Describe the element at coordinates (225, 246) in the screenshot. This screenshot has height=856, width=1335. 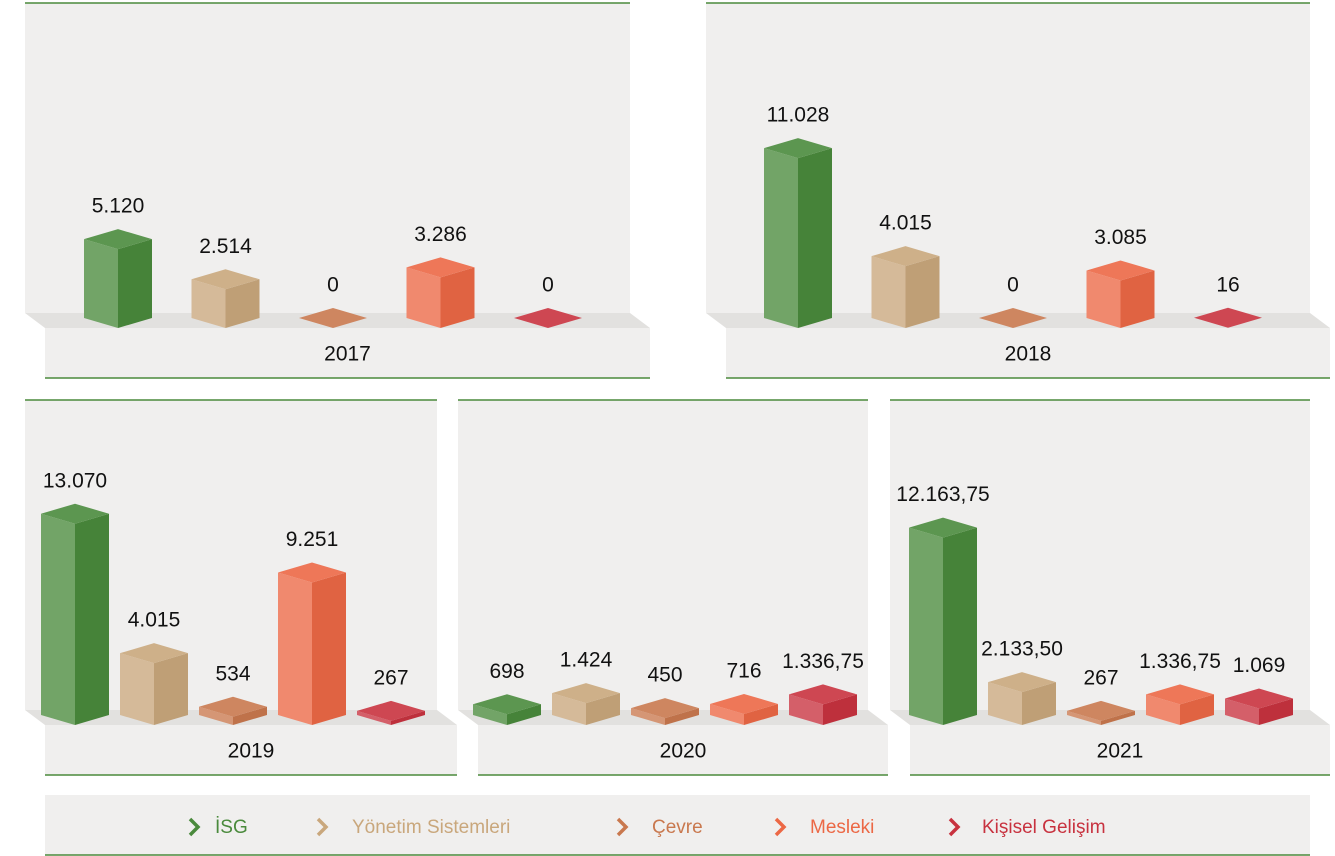
I see `value-label: 2.514` at that location.